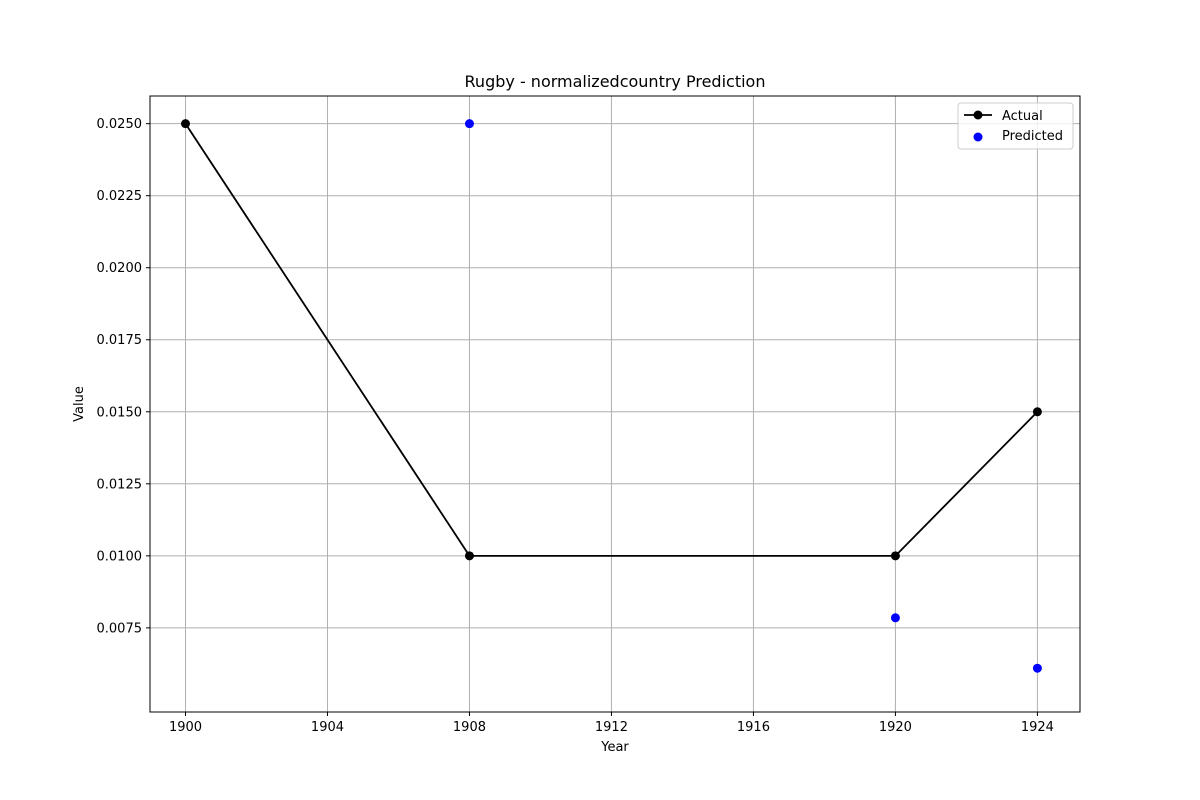  What do you see at coordinates (120, 196) in the screenshot?
I see `y-tick-label: 0.0225` at bounding box center [120, 196].